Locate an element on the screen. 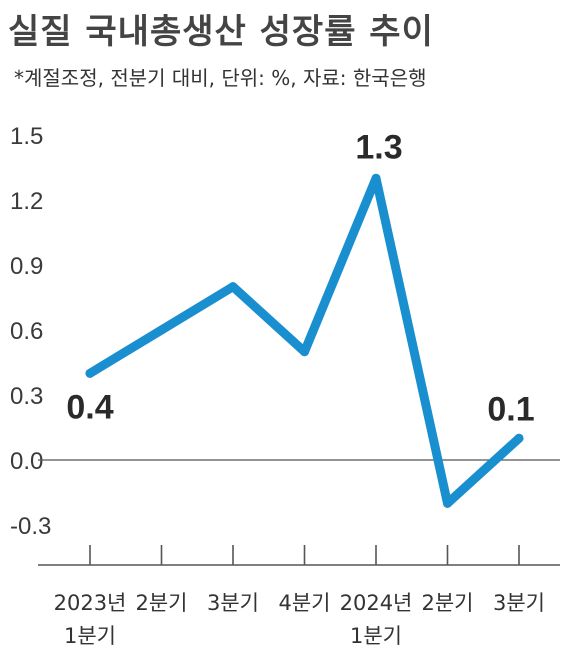 The height and width of the screenshot is (655, 569). y-tick-label: 1.2 is located at coordinates (26, 201).